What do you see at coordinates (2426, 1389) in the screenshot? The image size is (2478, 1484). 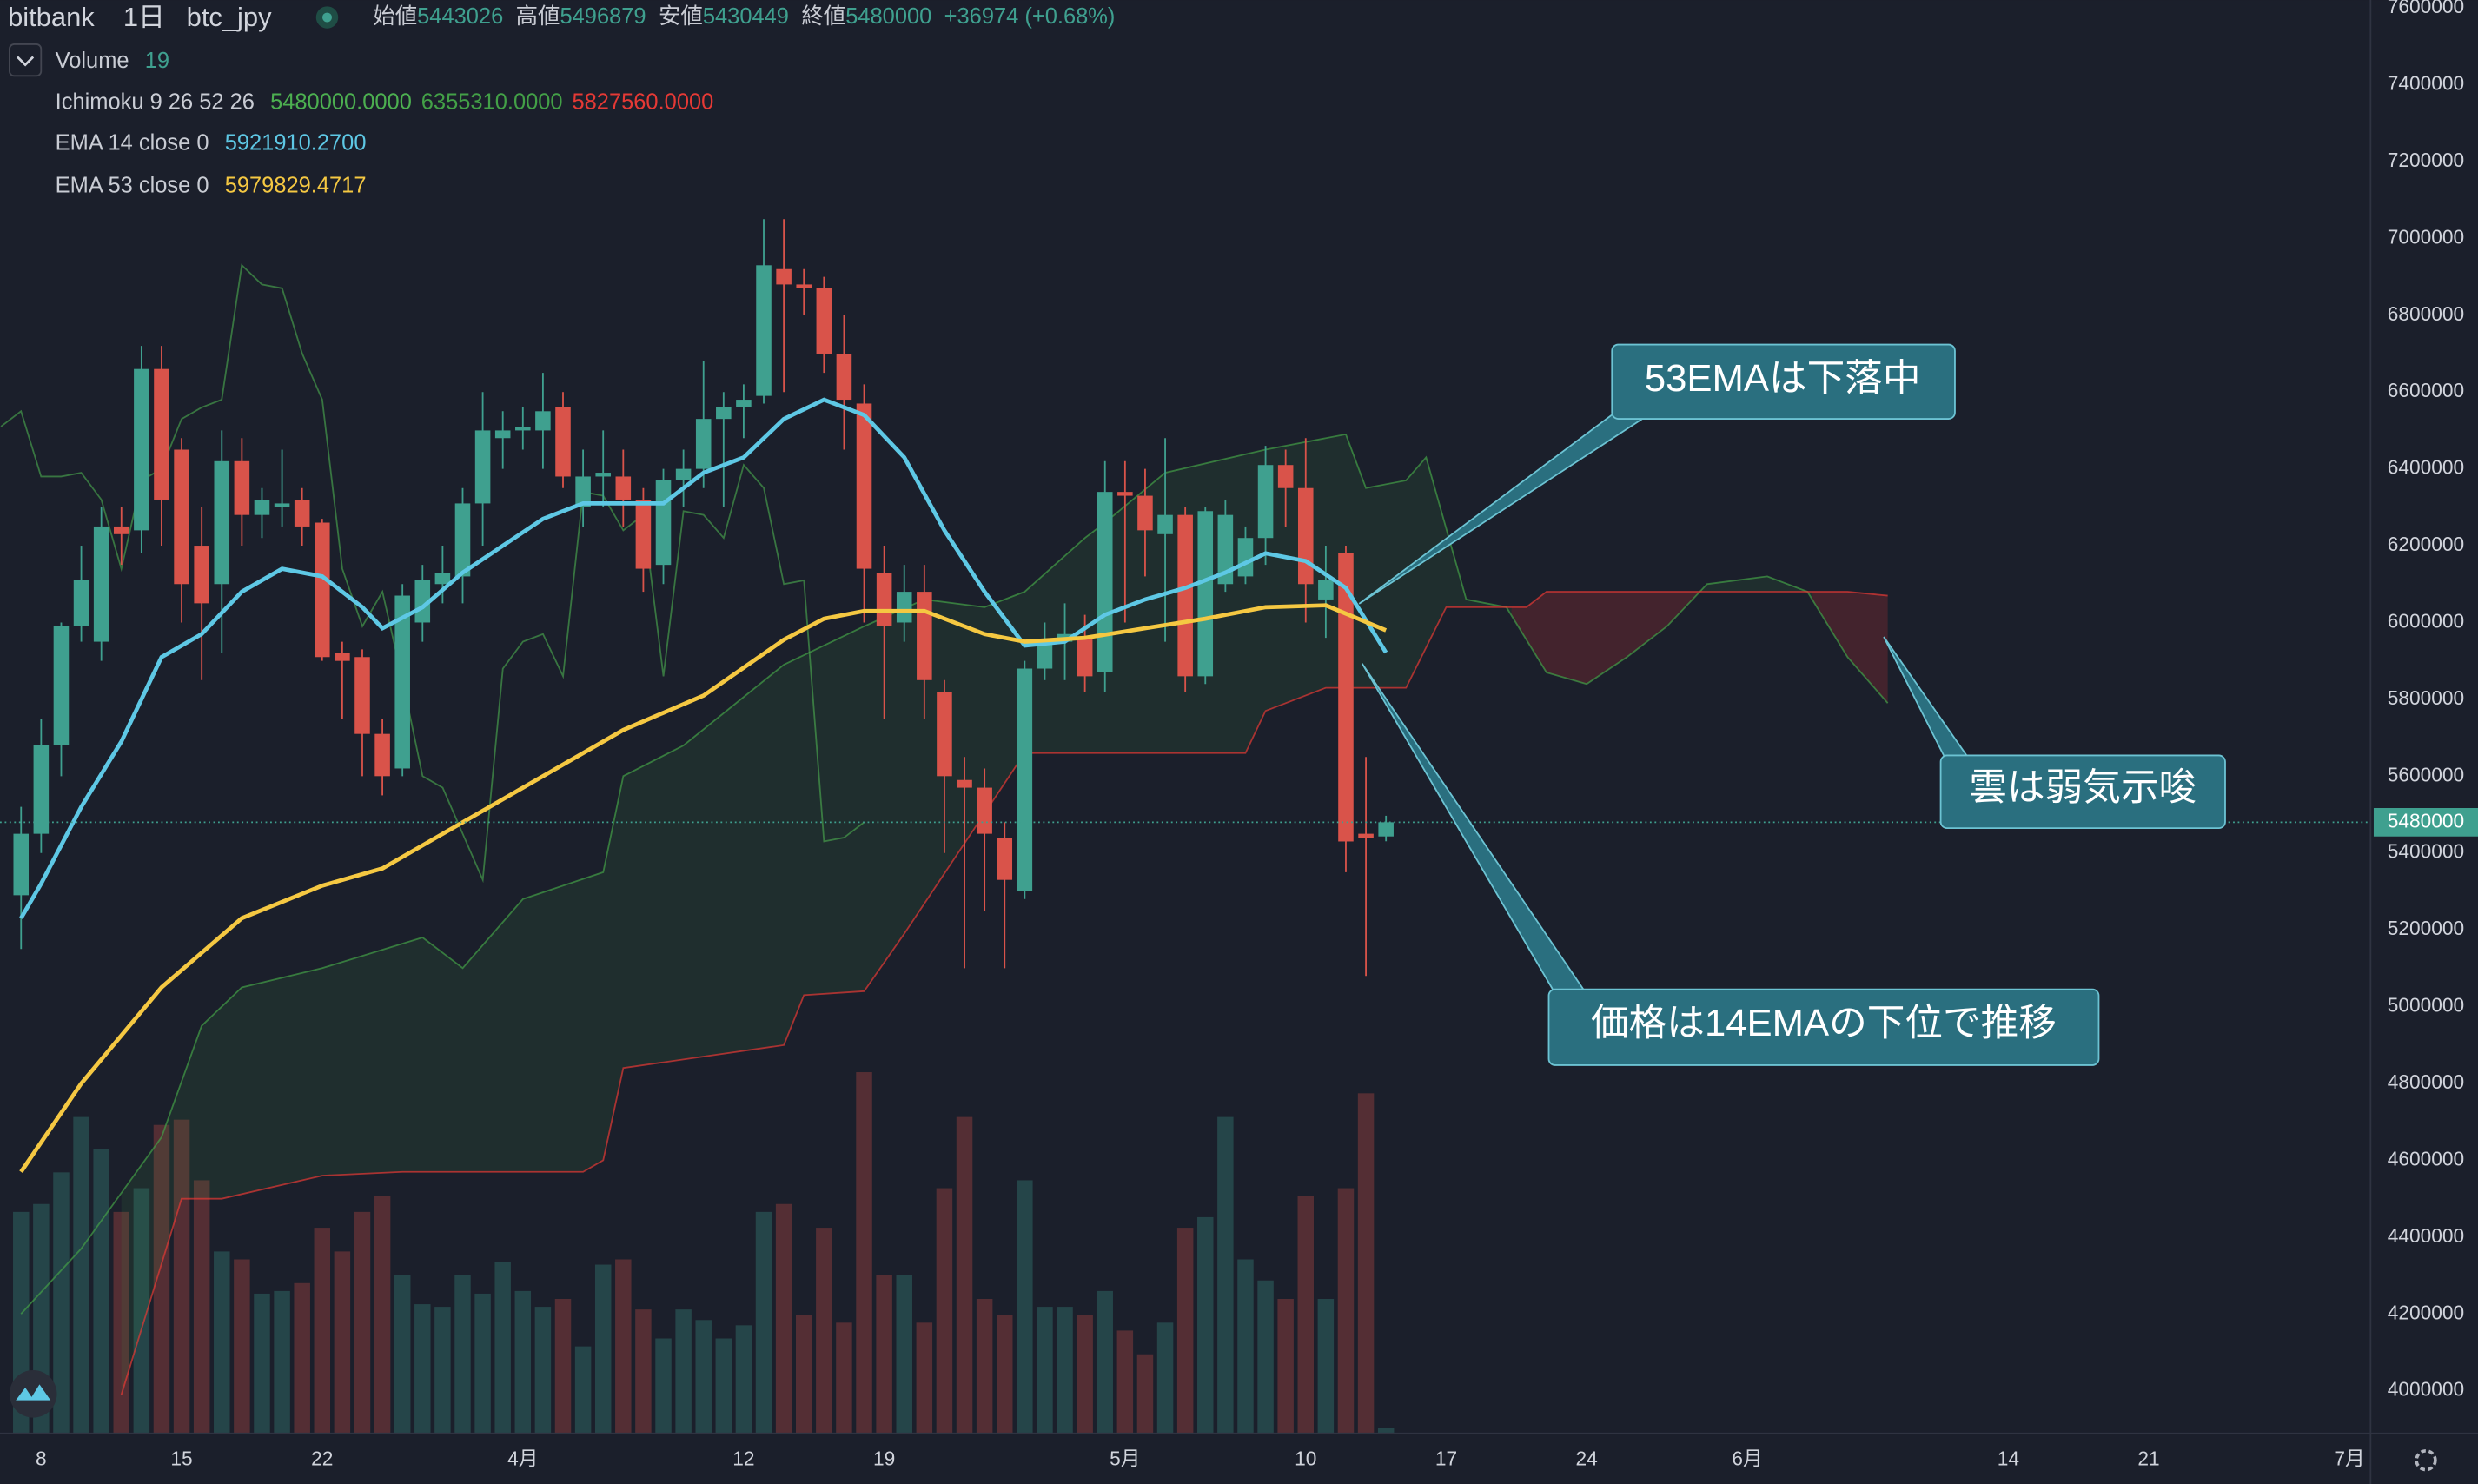 I see `y-tick-label: 4000000` at bounding box center [2426, 1389].